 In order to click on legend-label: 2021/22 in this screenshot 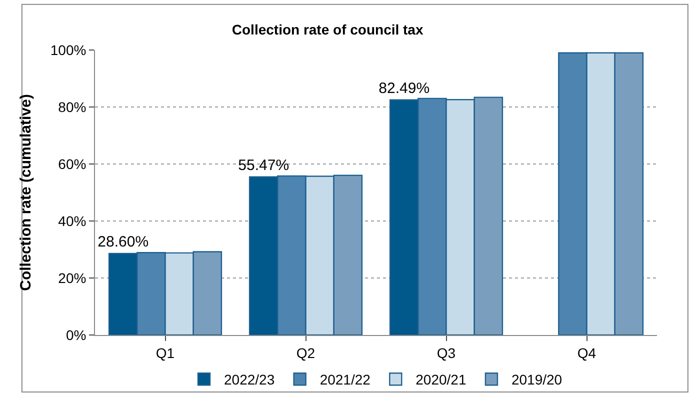, I will do `click(345, 380)`.